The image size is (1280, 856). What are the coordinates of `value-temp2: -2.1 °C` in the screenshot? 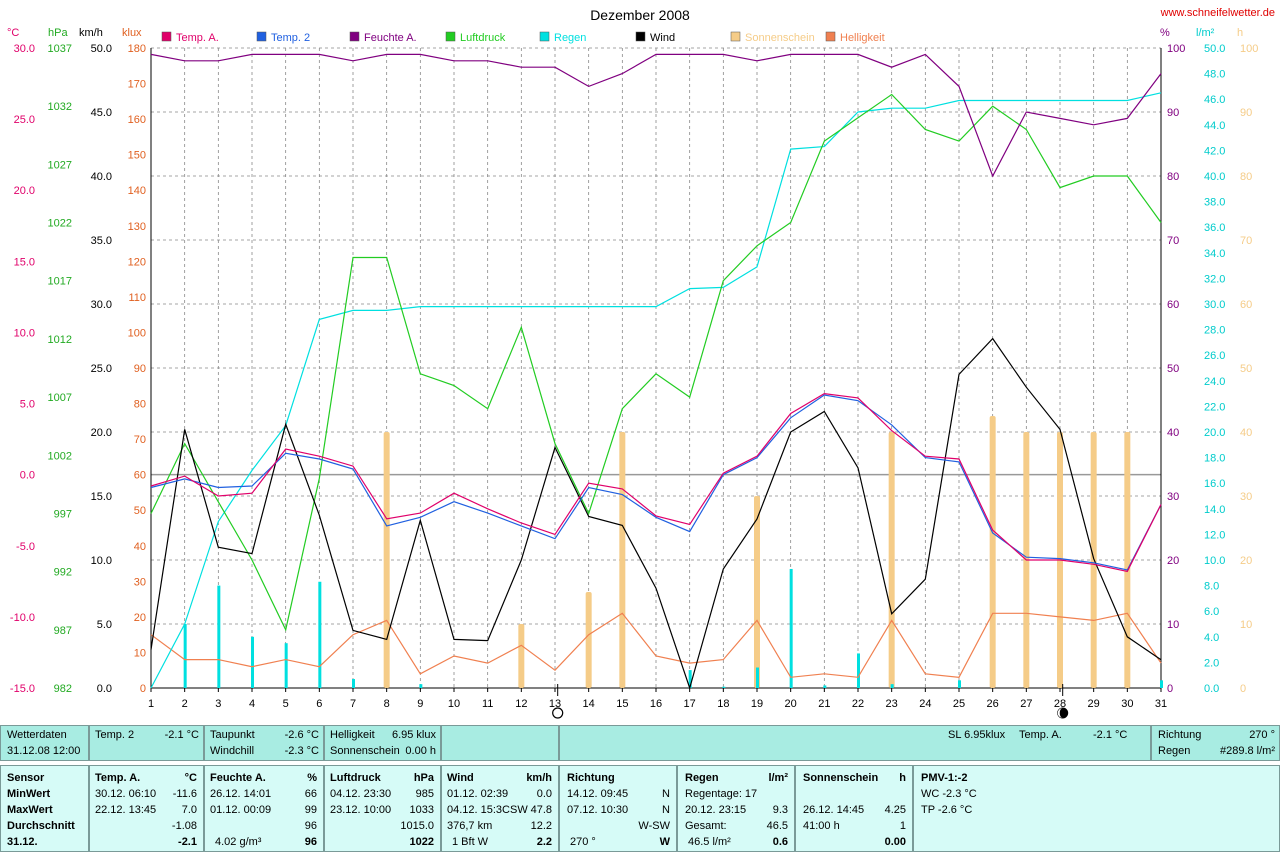 It's located at (181, 735).